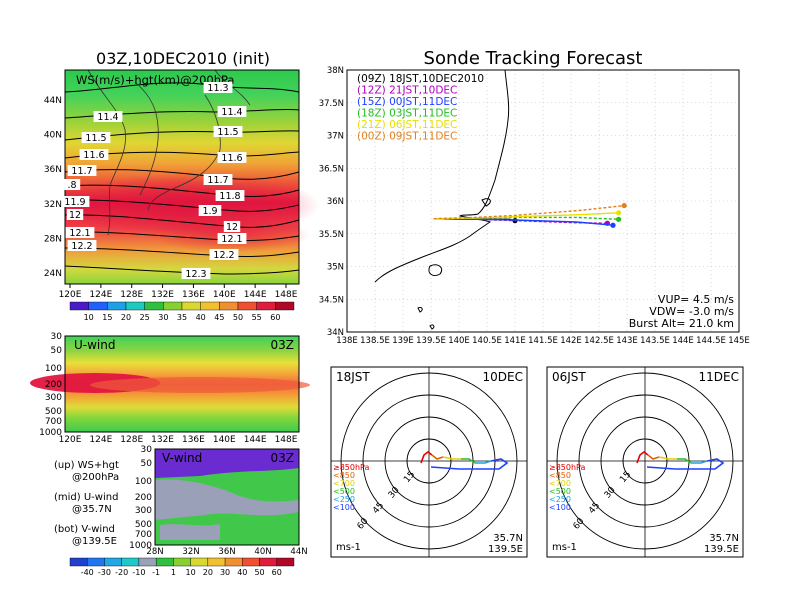 This screenshot has height=612, width=792. Describe the element at coordinates (193, 295) in the screenshot. I see `map-x-tick-label: 136E` at that location.